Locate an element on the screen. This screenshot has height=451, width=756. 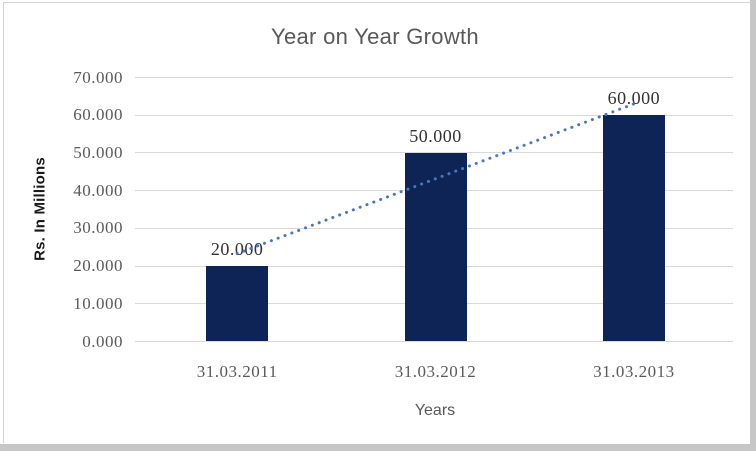
data-label: 60.000 is located at coordinates (634, 98).